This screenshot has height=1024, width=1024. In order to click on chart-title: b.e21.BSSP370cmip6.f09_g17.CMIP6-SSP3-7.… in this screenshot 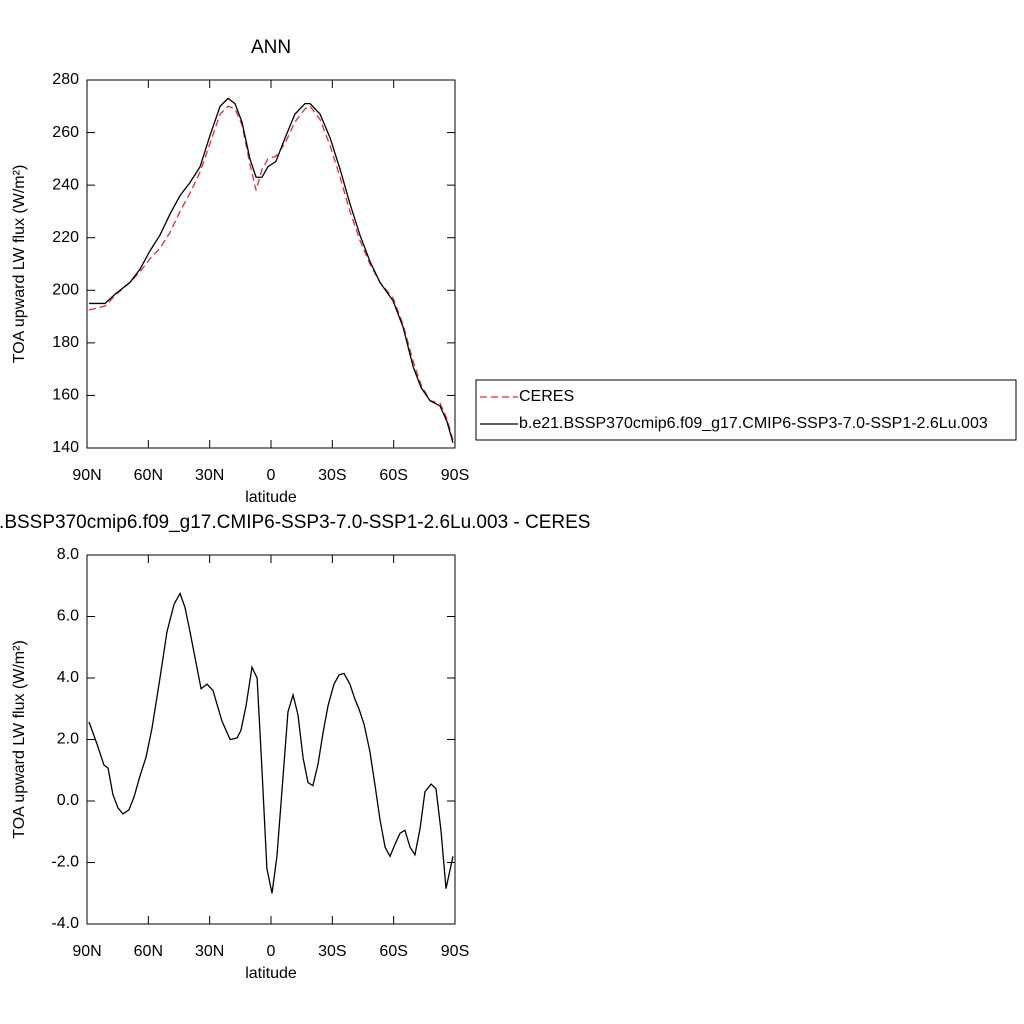, I will do `click(295, 522)`.